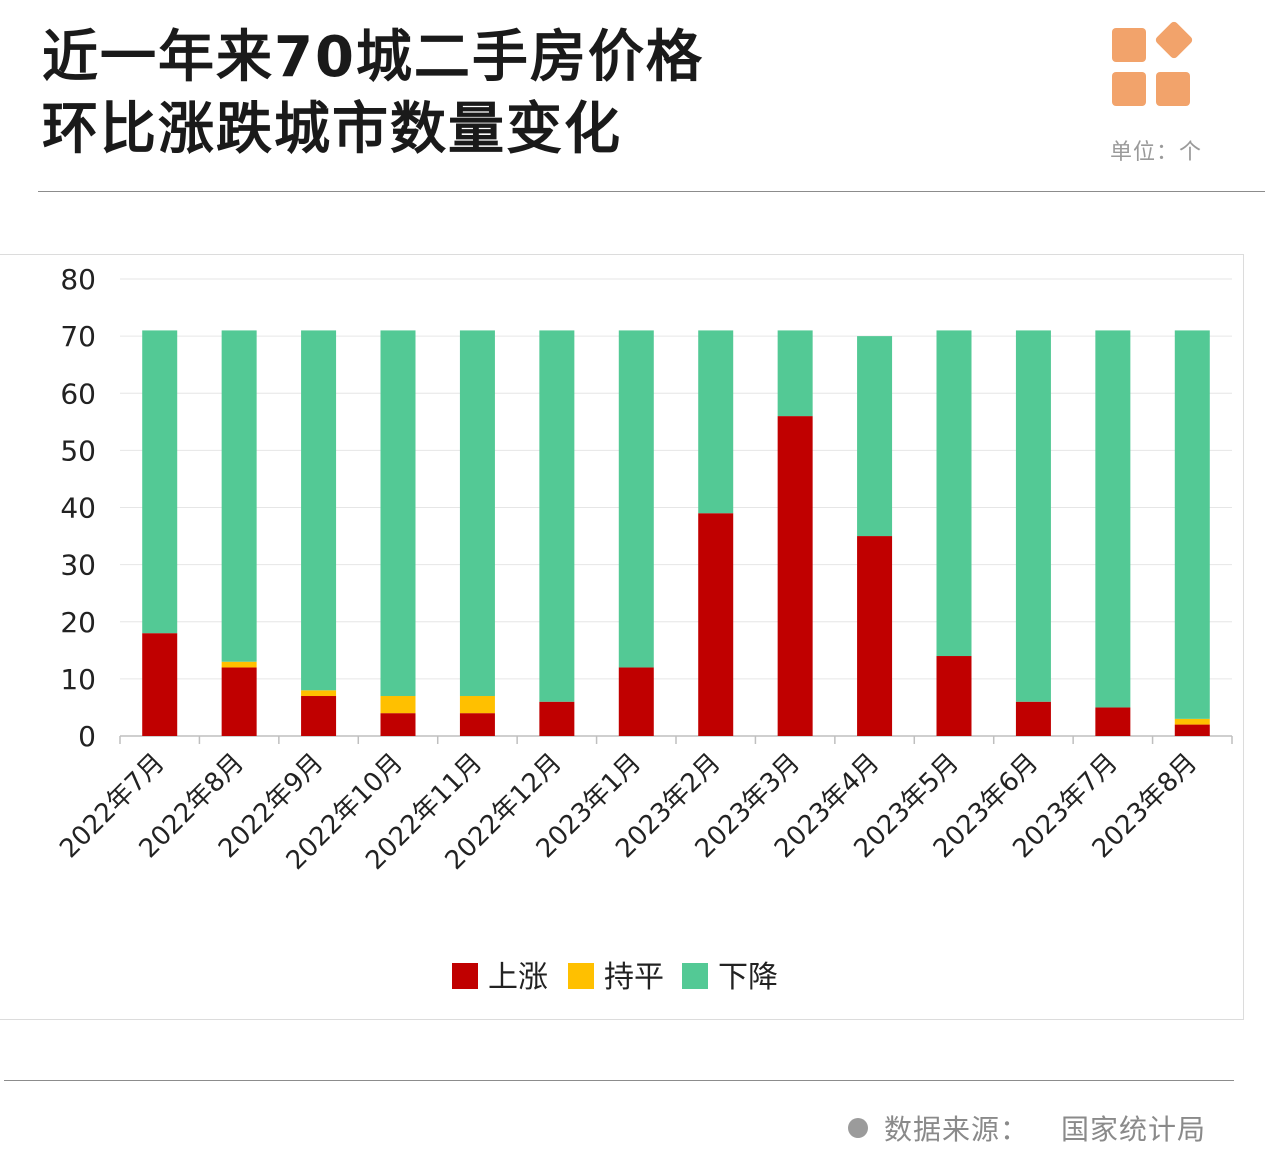 This screenshot has height=1169, width=1268. I want to click on bullet-icon, so click(858, 1128).